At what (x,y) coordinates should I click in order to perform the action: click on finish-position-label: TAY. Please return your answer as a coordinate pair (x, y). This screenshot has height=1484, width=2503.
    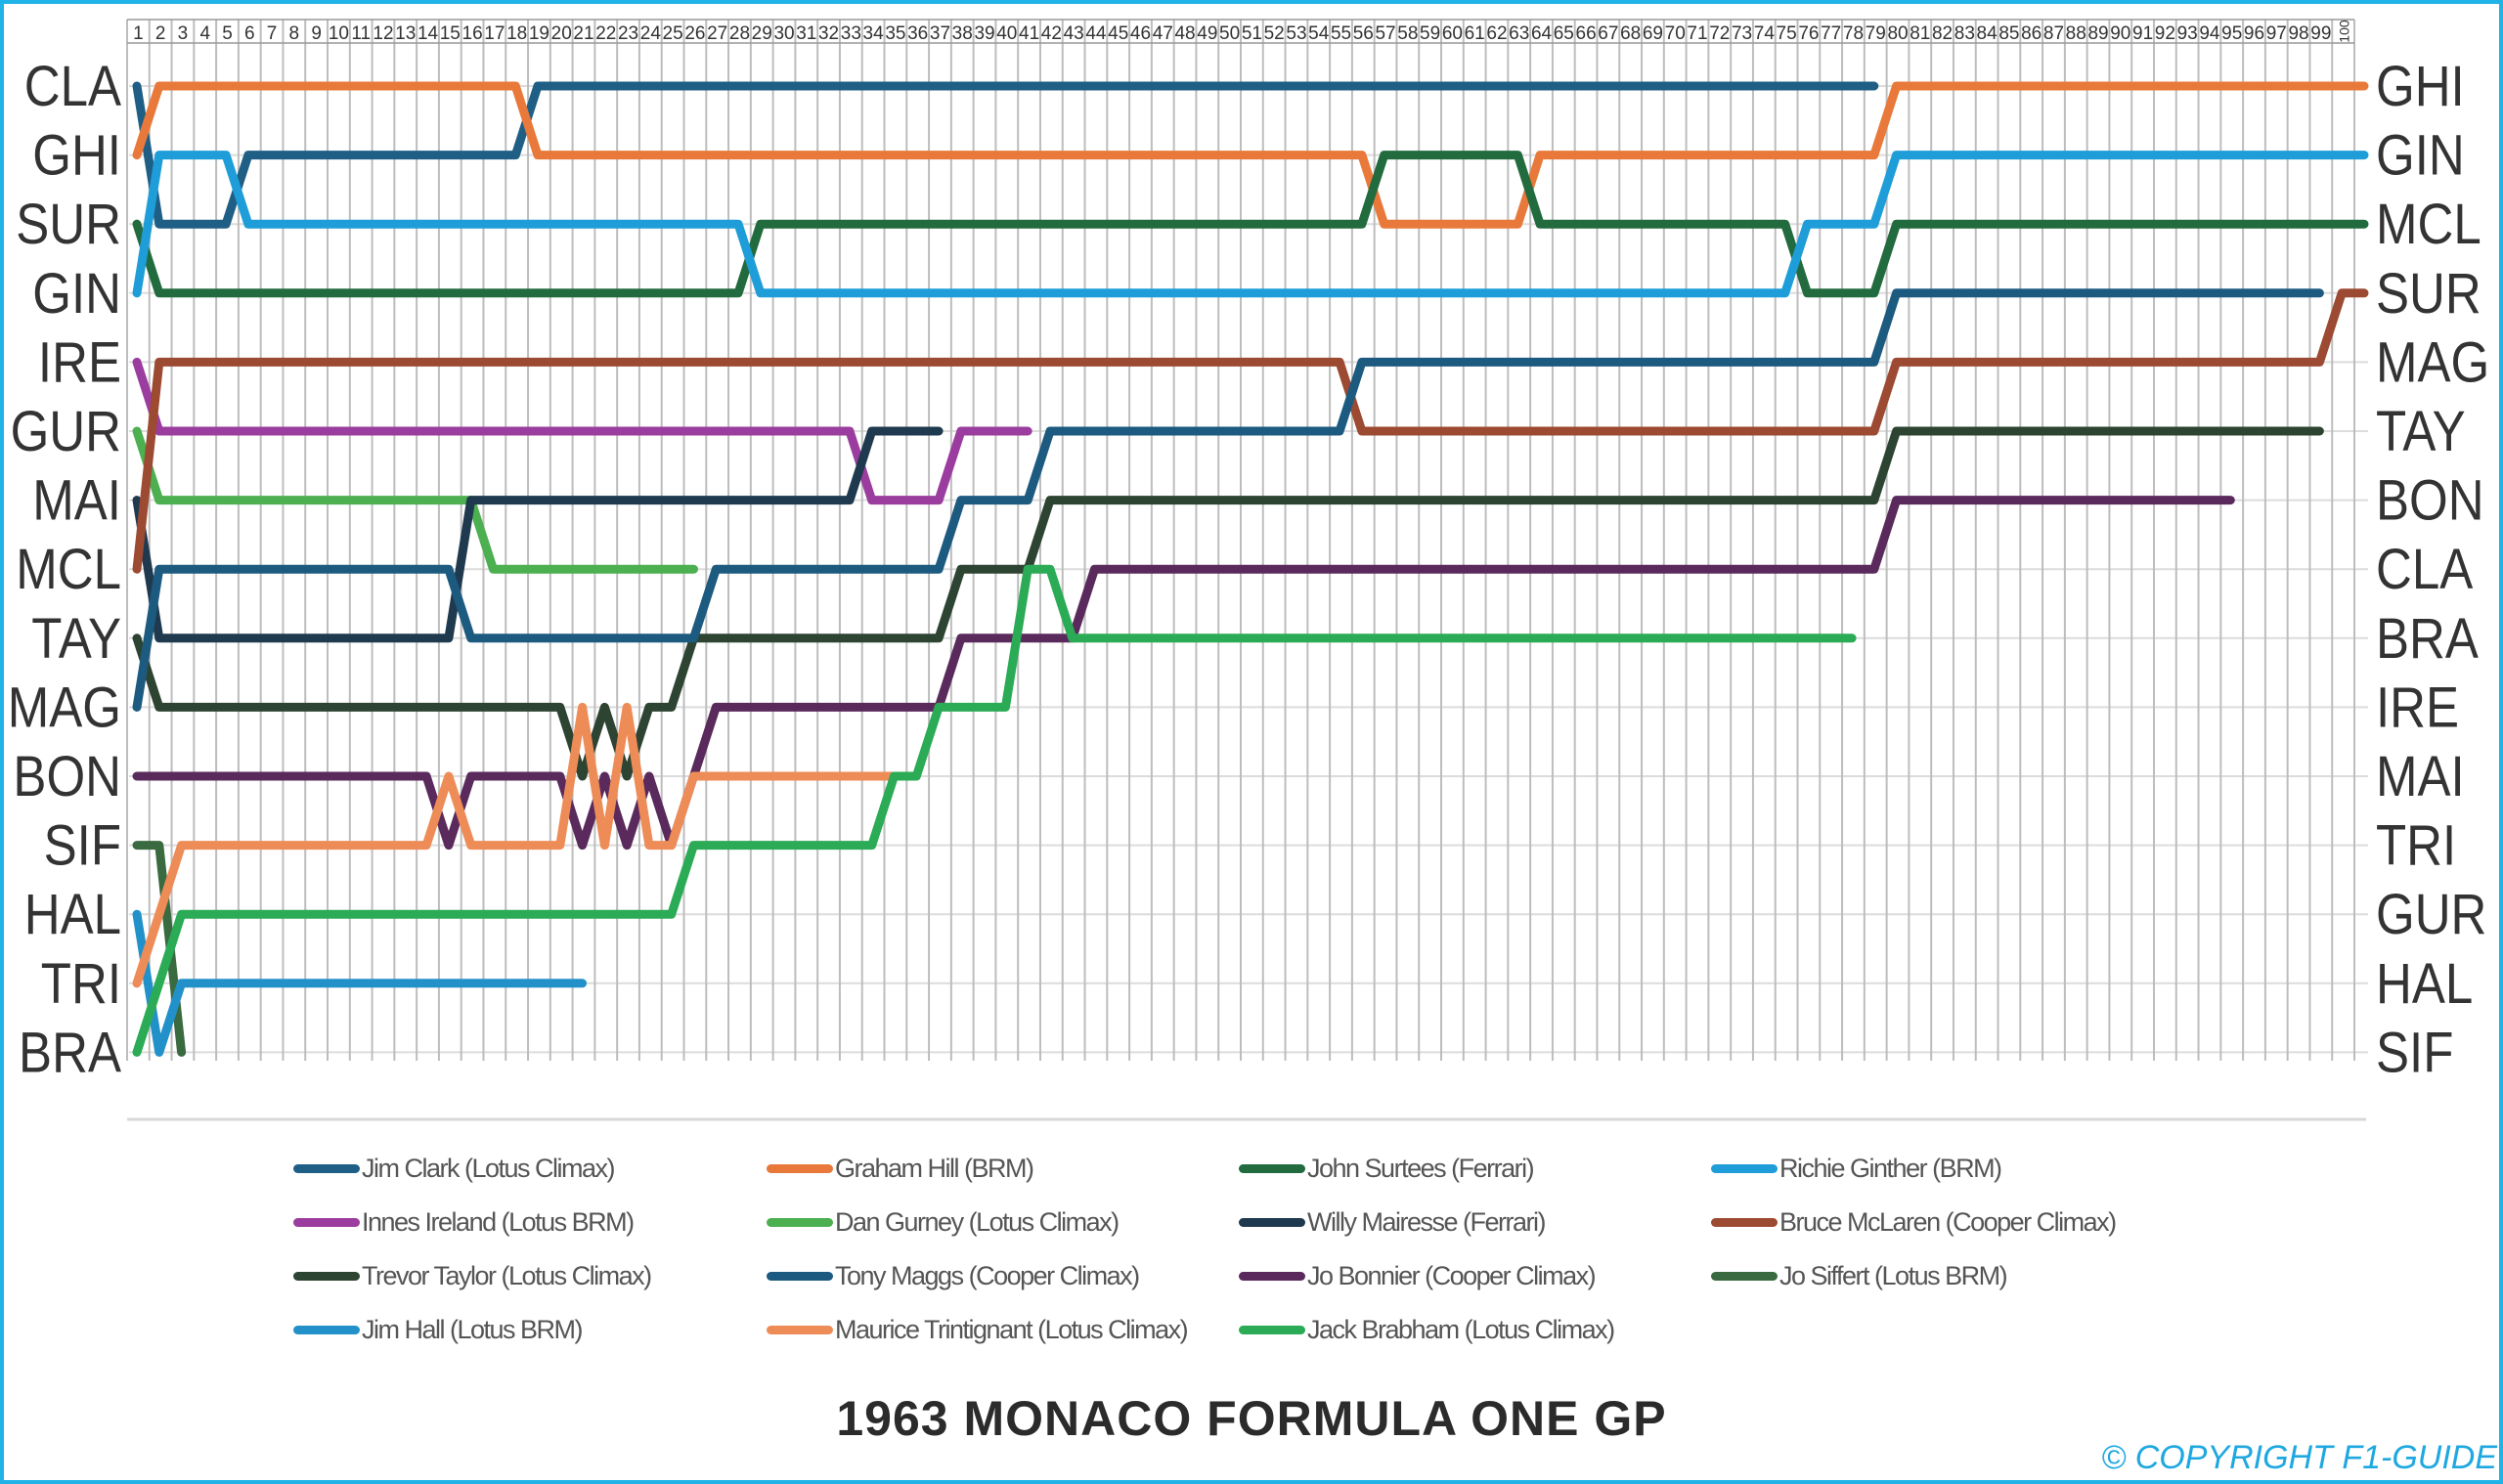
    Looking at the image, I should click on (2421, 431).